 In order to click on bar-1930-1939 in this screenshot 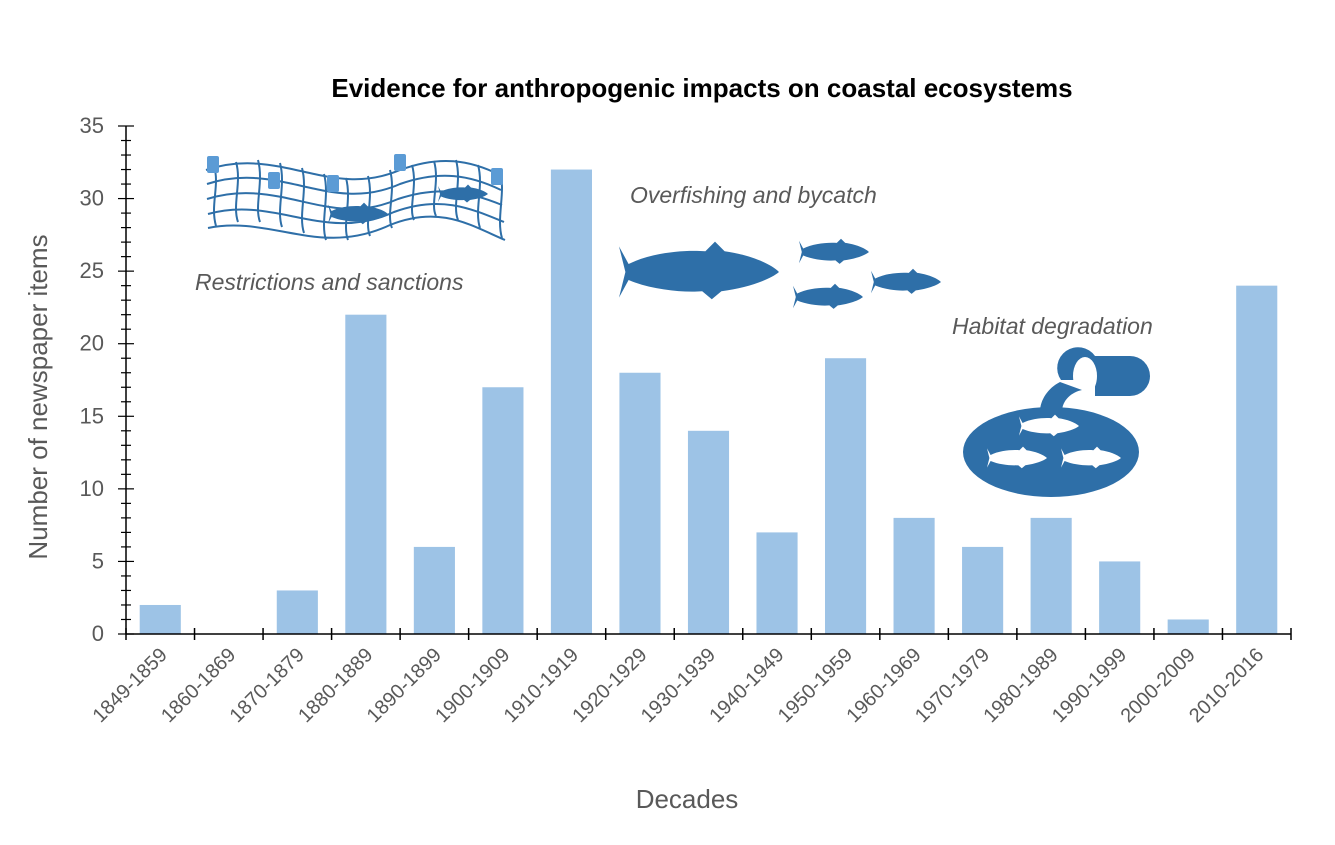, I will do `click(708, 532)`.